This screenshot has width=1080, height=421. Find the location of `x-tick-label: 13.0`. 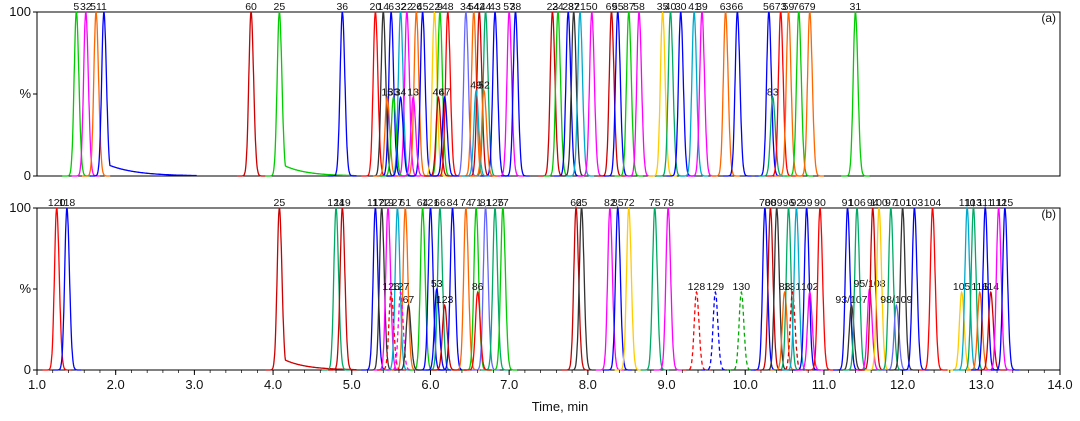

x-tick-label: 13.0 is located at coordinates (981, 384).